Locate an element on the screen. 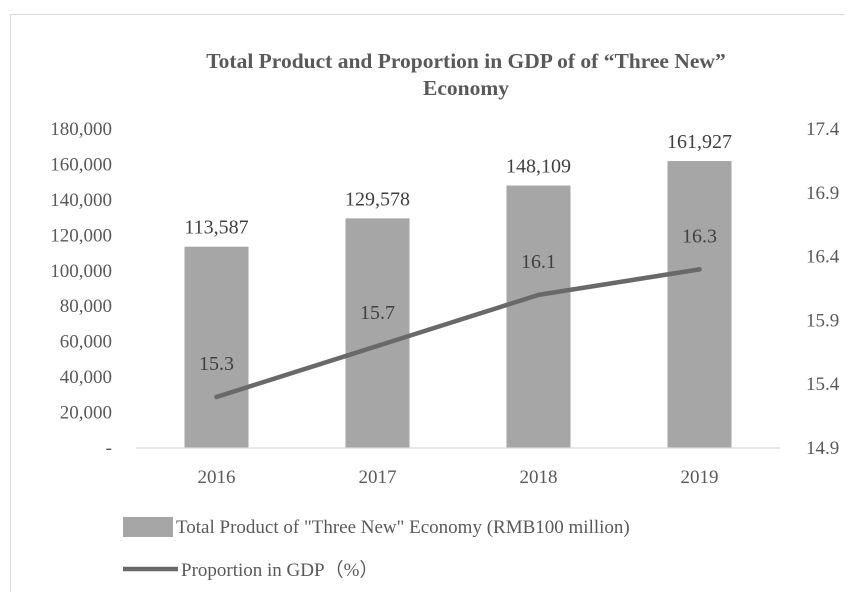  y-right-tick-label: 15.4 is located at coordinates (823, 384).